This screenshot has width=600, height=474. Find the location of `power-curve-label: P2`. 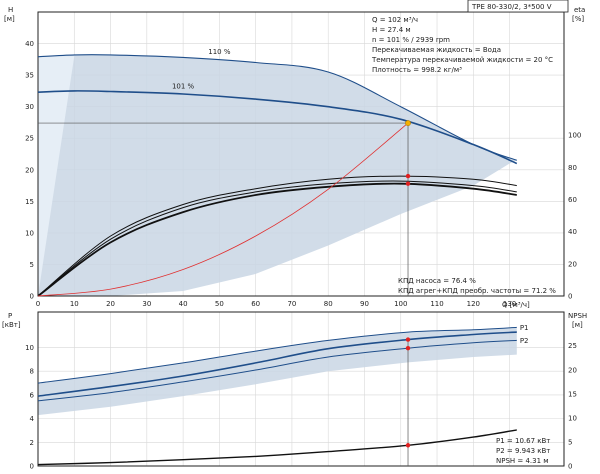

power-curve-label: P2 is located at coordinates (524, 341).